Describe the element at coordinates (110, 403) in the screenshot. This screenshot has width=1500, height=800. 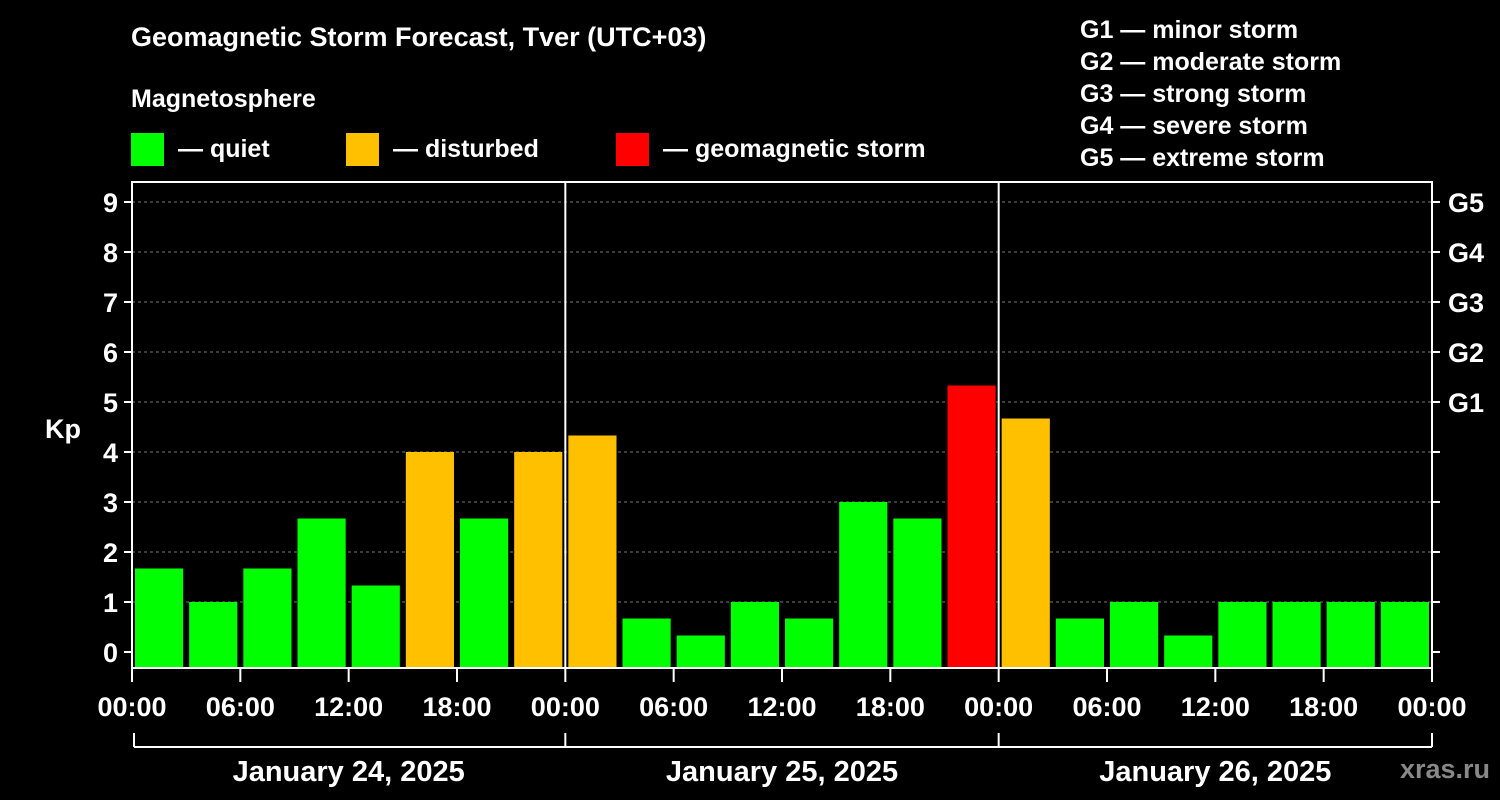
I see `y-tick-label: 5` at that location.